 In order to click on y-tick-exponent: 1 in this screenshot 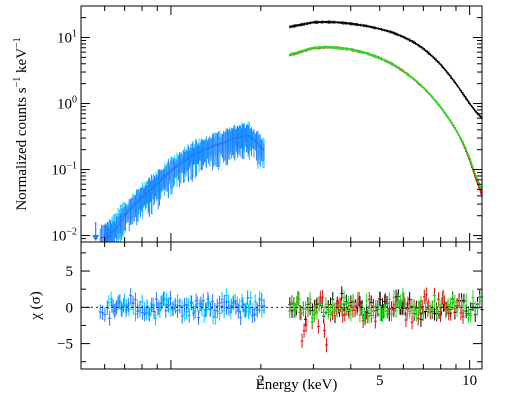, I will do `click(74, 34)`.